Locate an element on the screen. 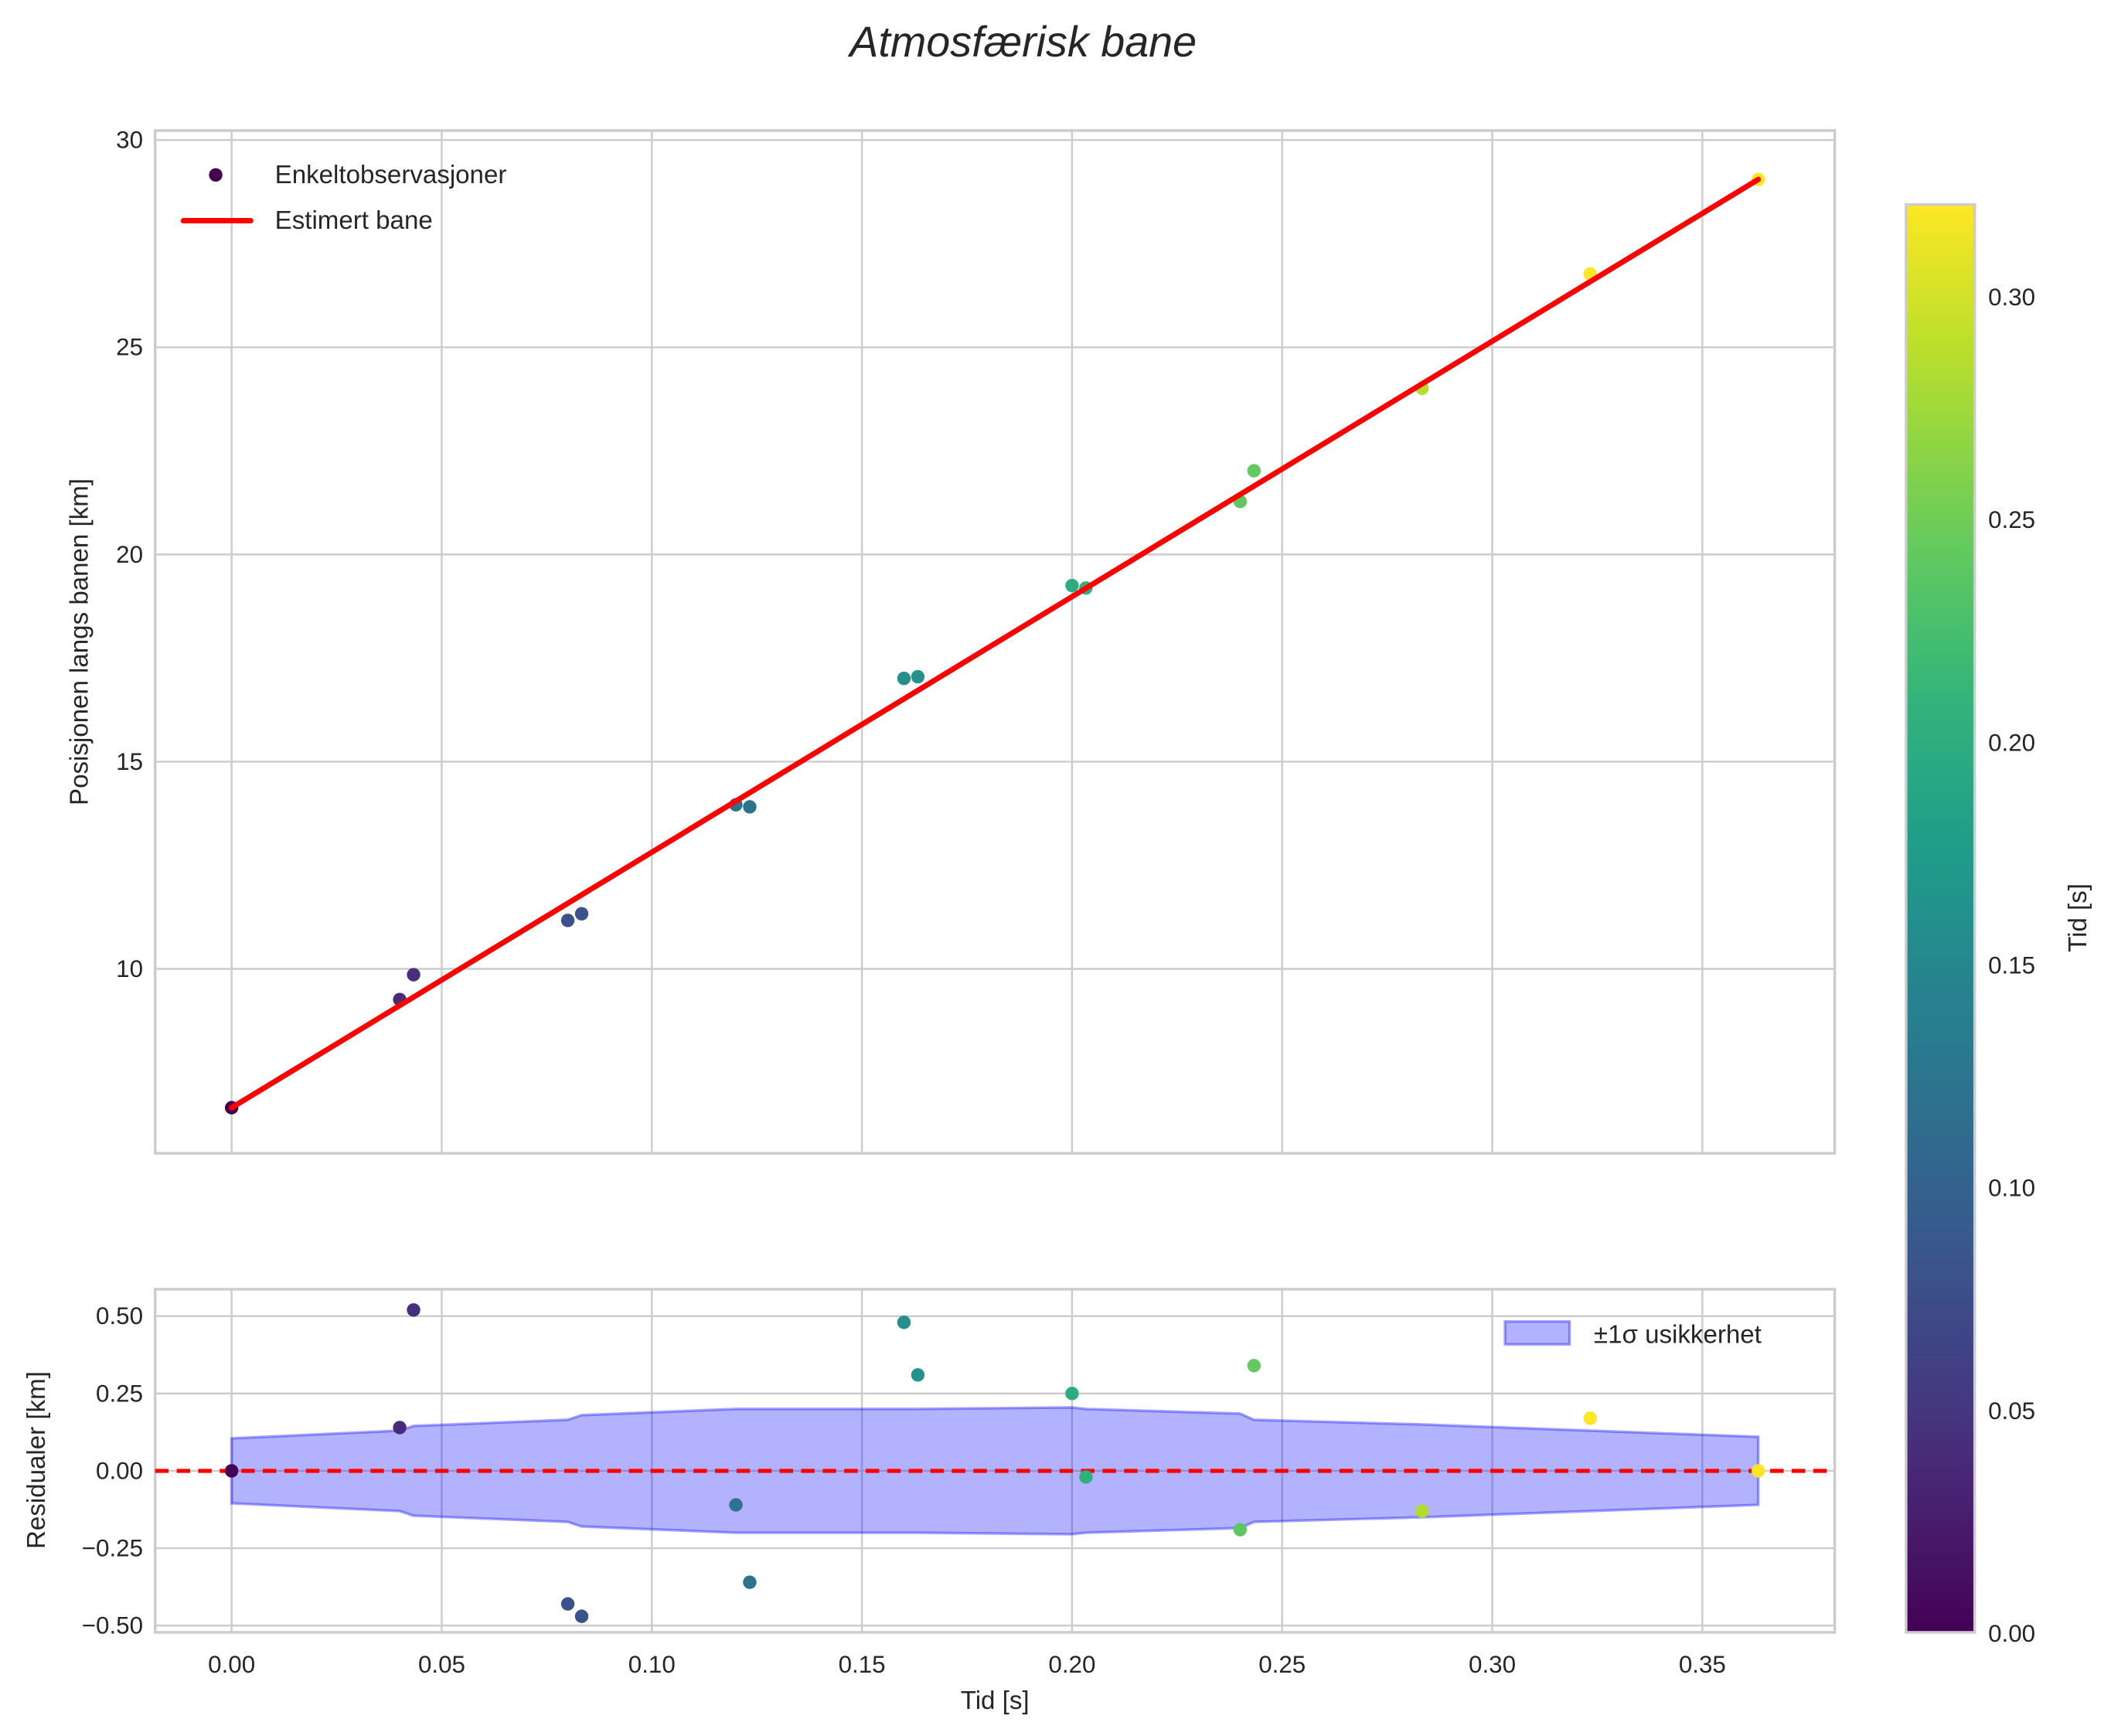 The height and width of the screenshot is (1736, 2111). y-tick-label: 0.25 is located at coordinates (120, 1394).